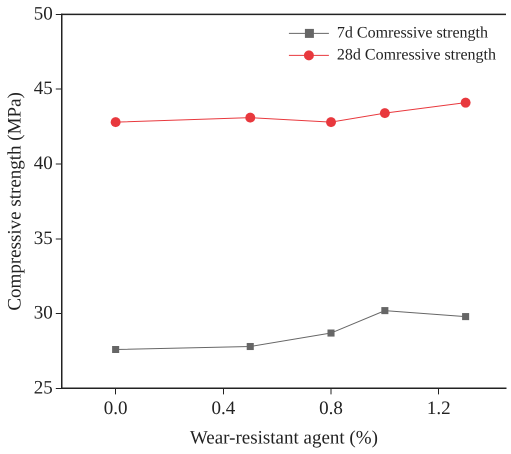 Image resolution: width=511 pixels, height=454 pixels. Describe the element at coordinates (116, 408) in the screenshot. I see `x-tick-label: 0.0` at that location.